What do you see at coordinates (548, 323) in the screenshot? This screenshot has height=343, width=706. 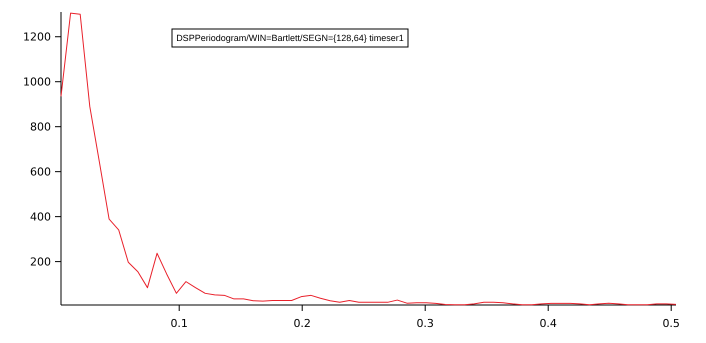 I see `x-tick-label: 0.4` at bounding box center [548, 323].